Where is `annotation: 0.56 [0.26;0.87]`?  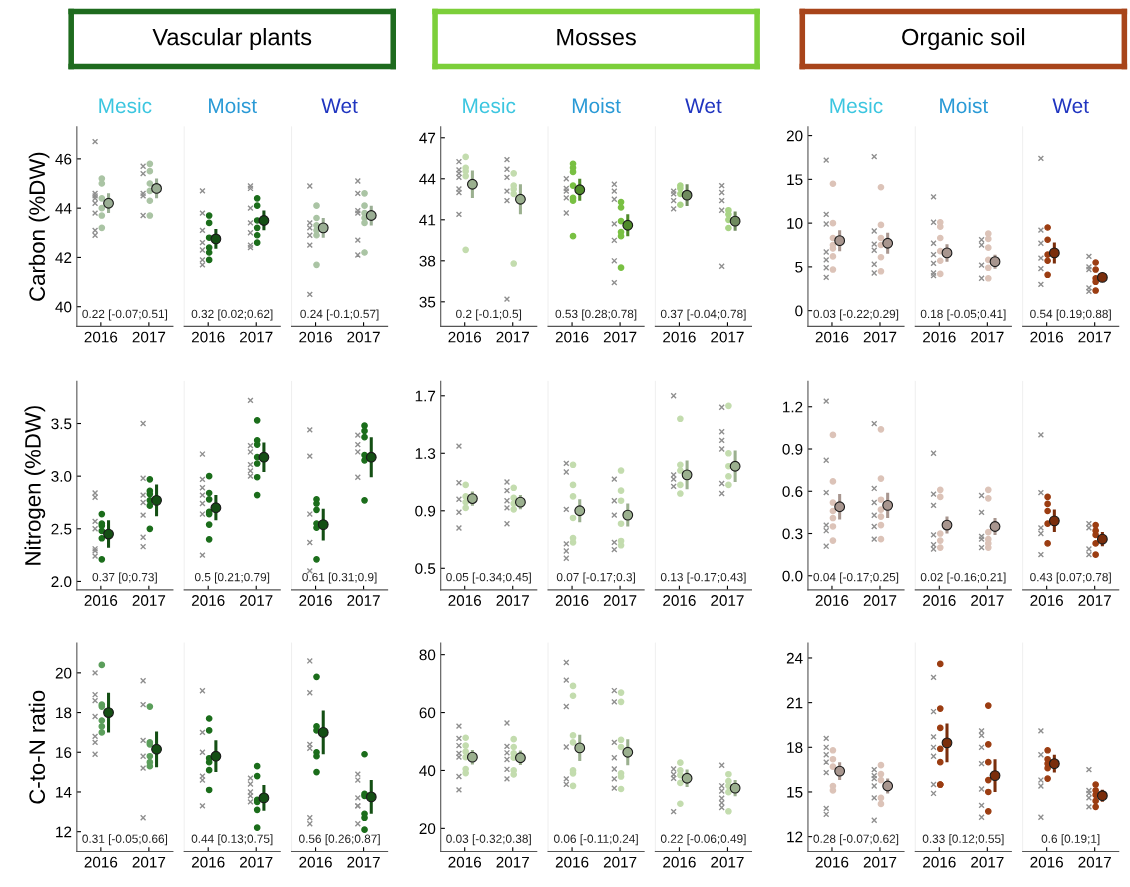
annotation: 0.56 [0.26;0.87] is located at coordinates (339, 840).